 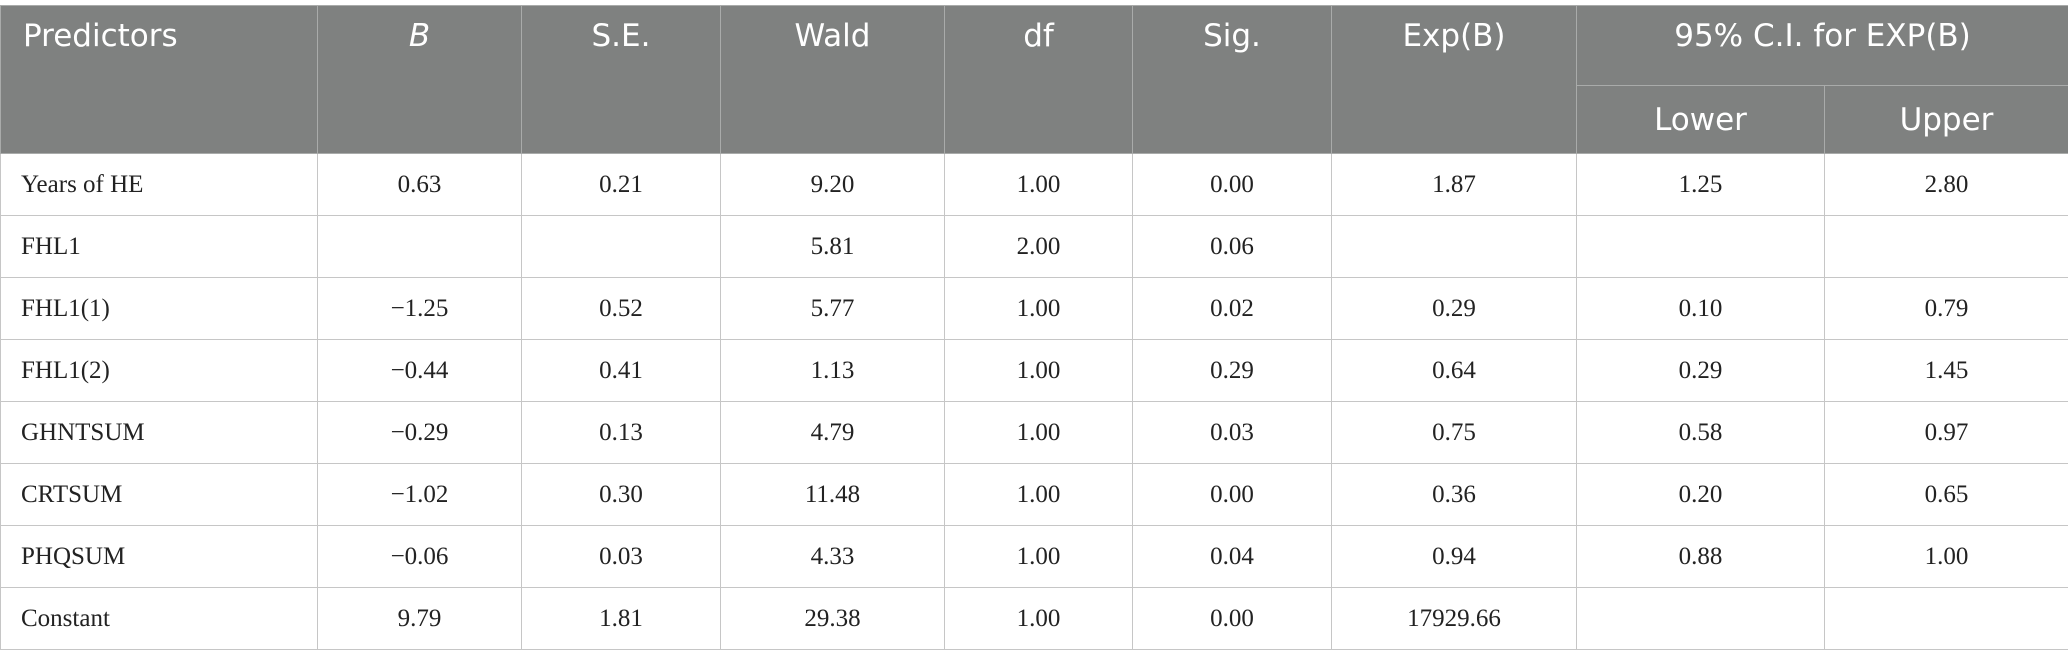 What do you see at coordinates (1946, 433) in the screenshot?
I see `cell: 0.97` at bounding box center [1946, 433].